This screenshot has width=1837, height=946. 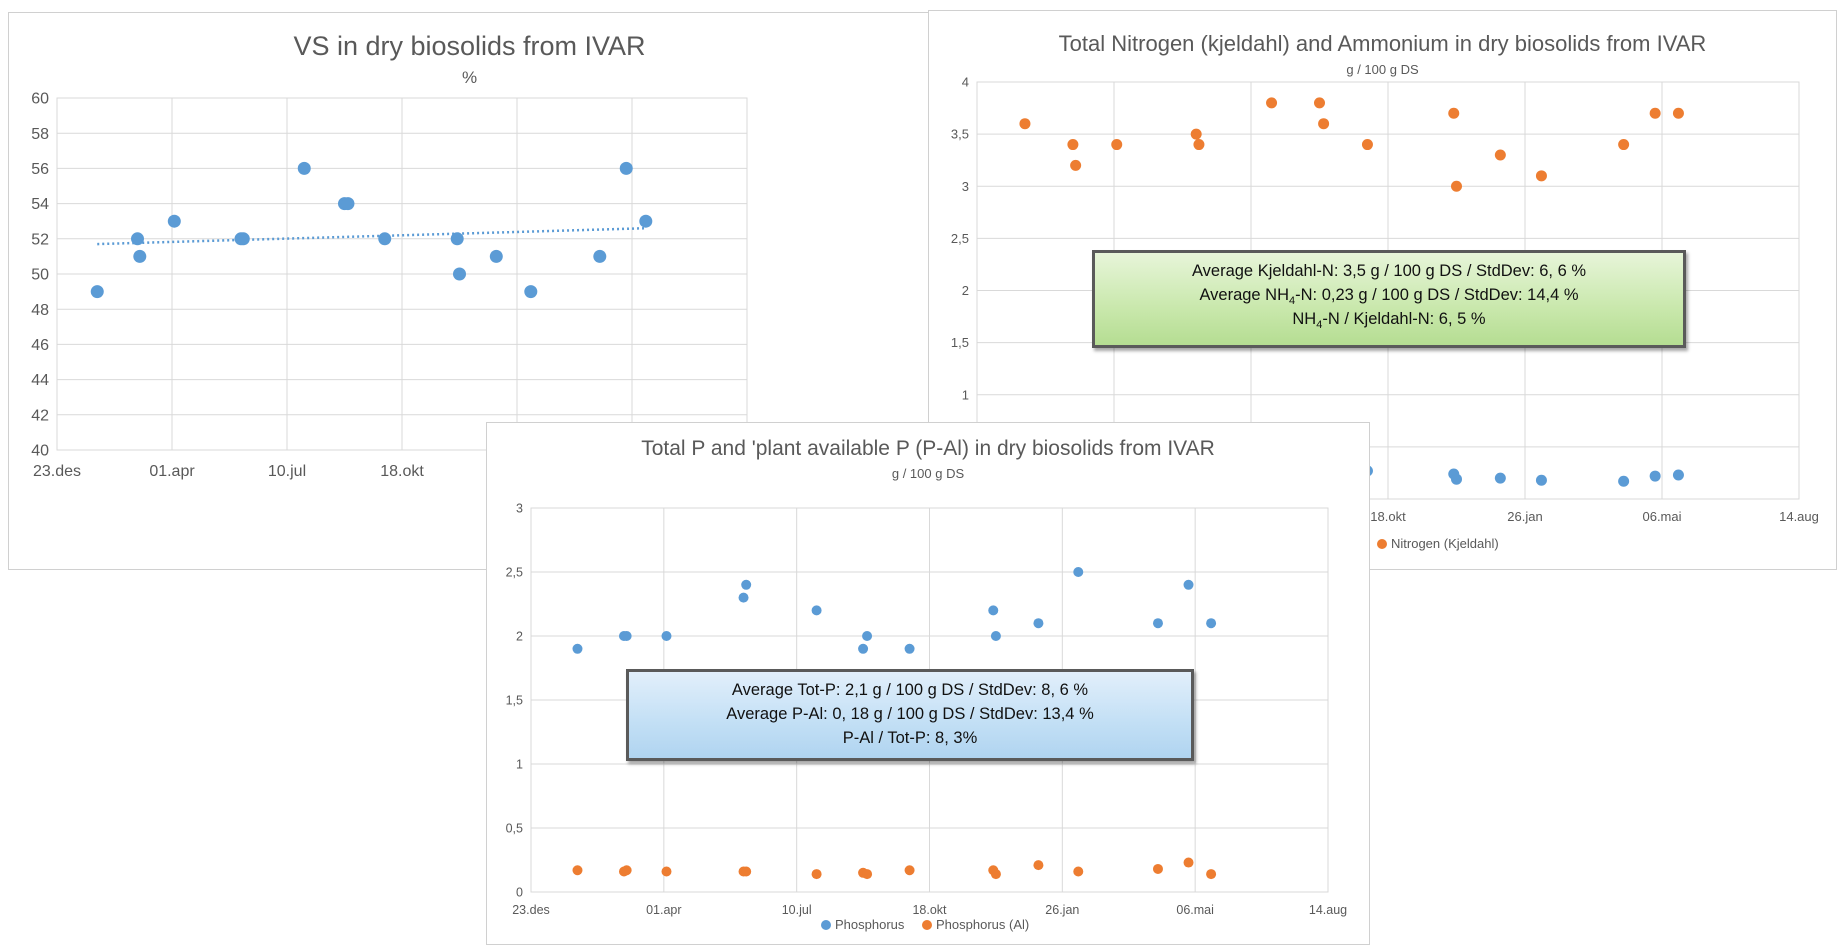 What do you see at coordinates (40, 415) in the screenshot?
I see `vs-y-tick-label: 42` at bounding box center [40, 415].